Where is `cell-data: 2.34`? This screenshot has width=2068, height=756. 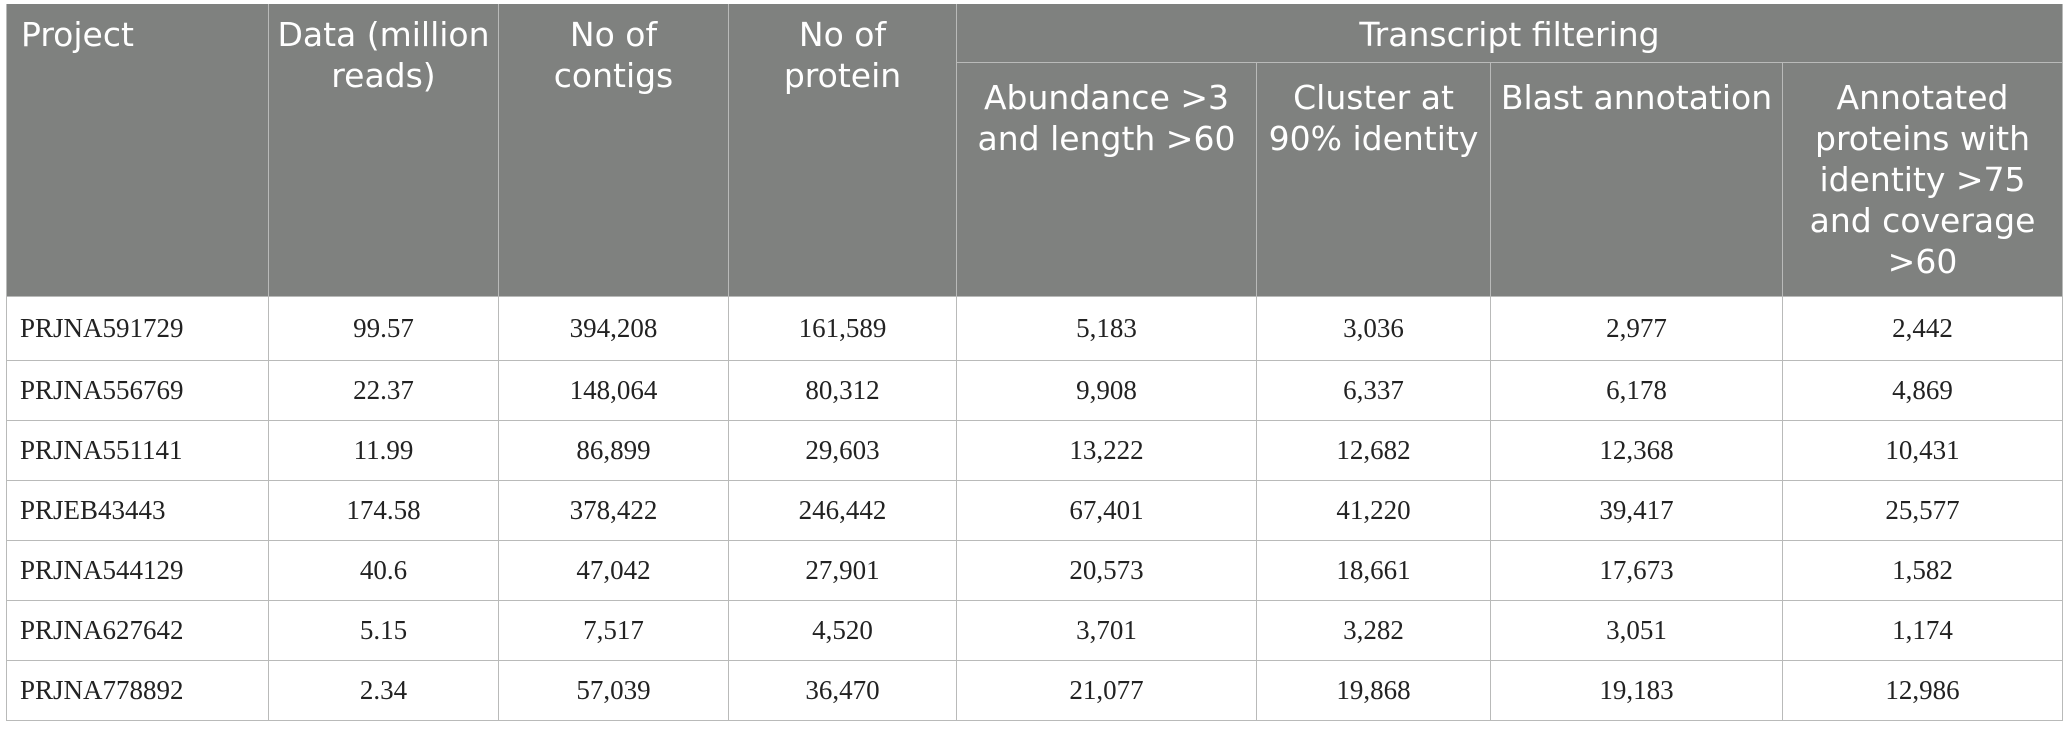
cell-data: 2.34 is located at coordinates (383, 690).